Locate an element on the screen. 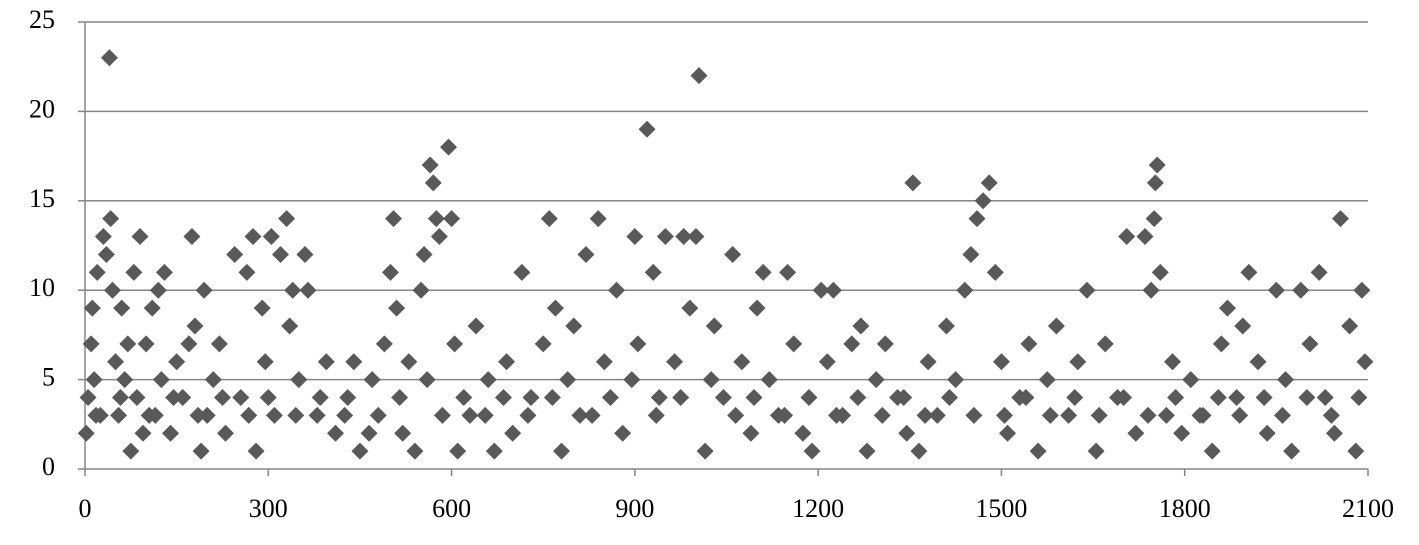 The width and height of the screenshot is (1419, 545). x-tick-label: 1500 is located at coordinates (1001, 508).